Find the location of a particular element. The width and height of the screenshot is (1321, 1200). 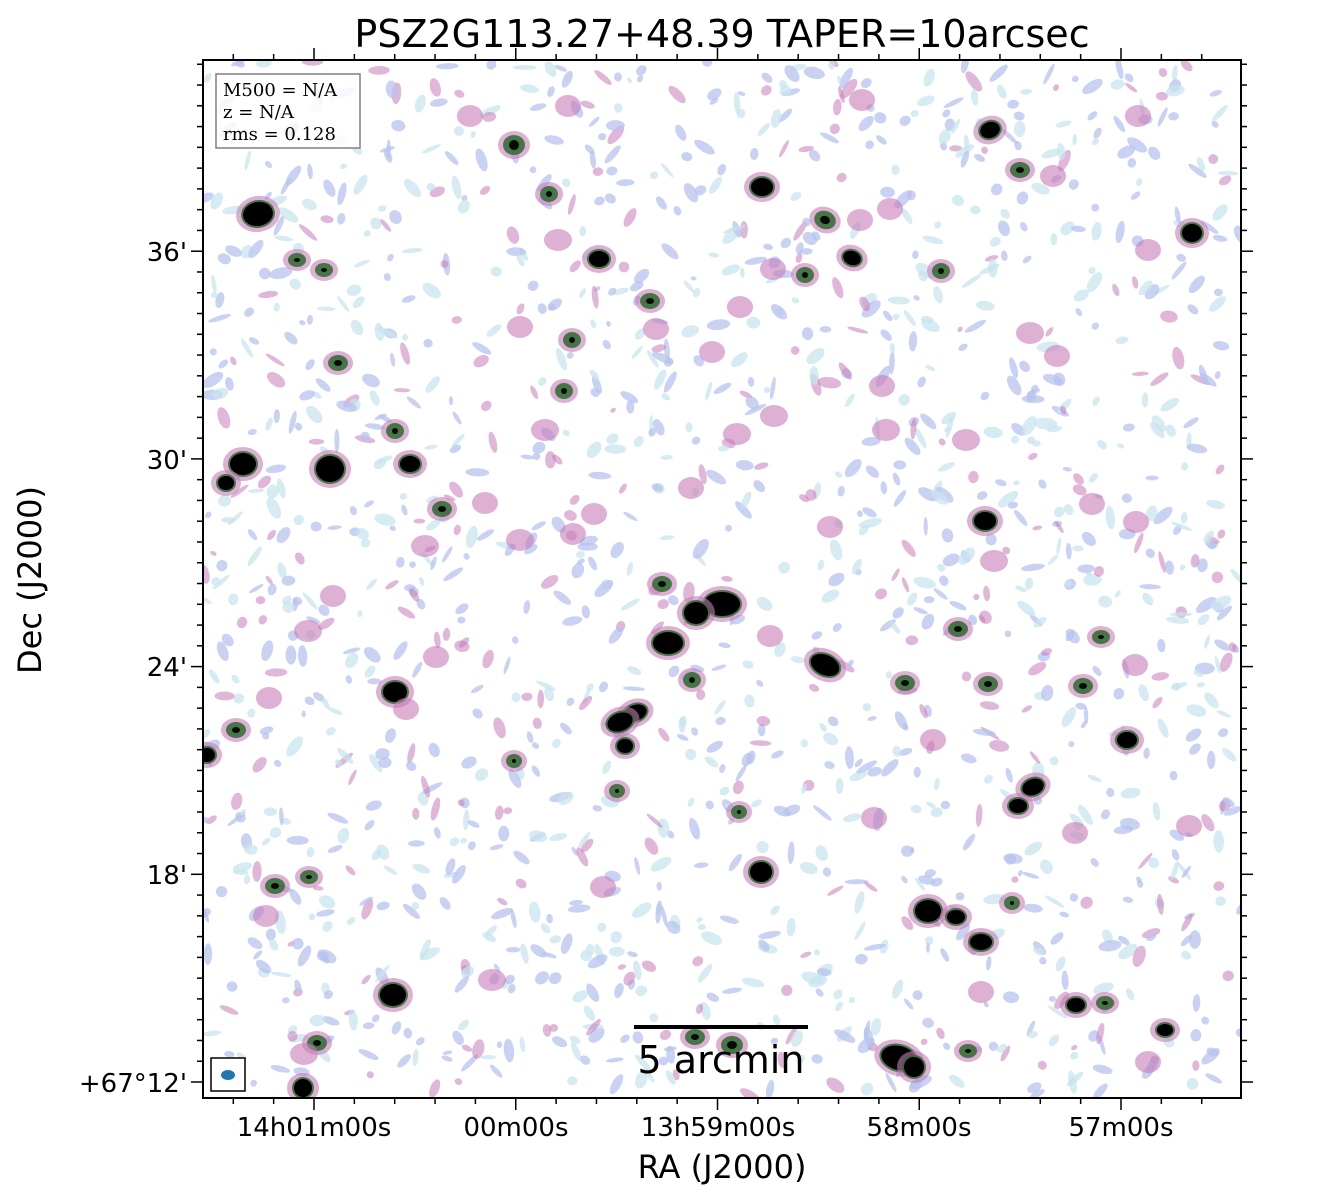

ra-tick-label: 58m00s is located at coordinates (918, 1128).